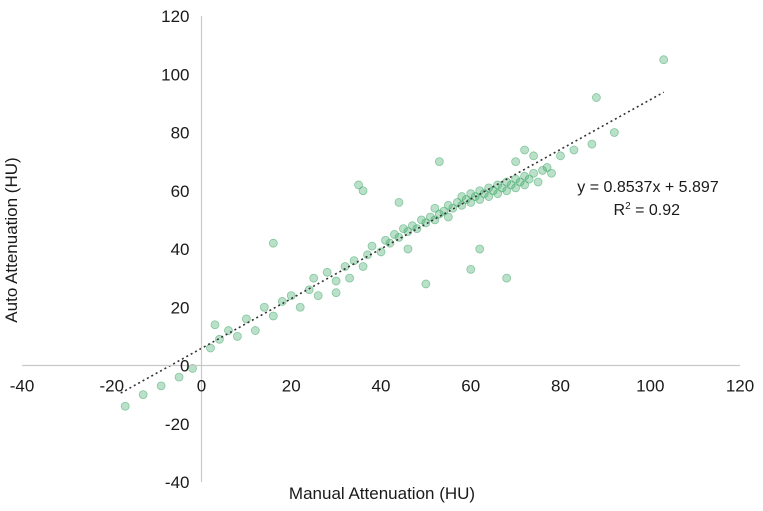  I want to click on y-tick-label: -20, so click(177, 424).